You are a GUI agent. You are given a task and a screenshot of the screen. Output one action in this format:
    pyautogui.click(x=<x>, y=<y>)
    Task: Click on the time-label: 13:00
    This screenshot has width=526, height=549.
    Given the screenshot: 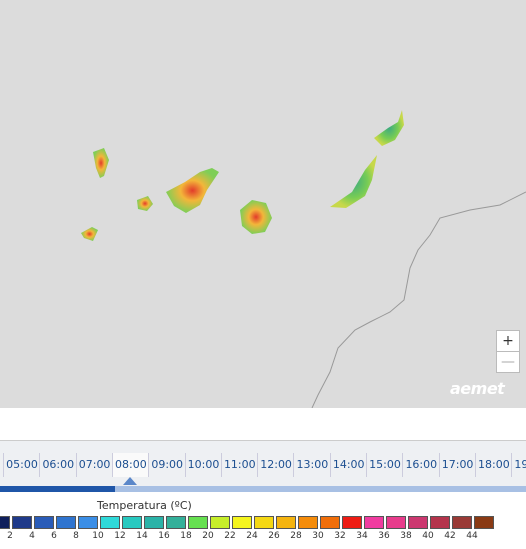 What is the action you would take?
    pyautogui.click(x=311, y=465)
    